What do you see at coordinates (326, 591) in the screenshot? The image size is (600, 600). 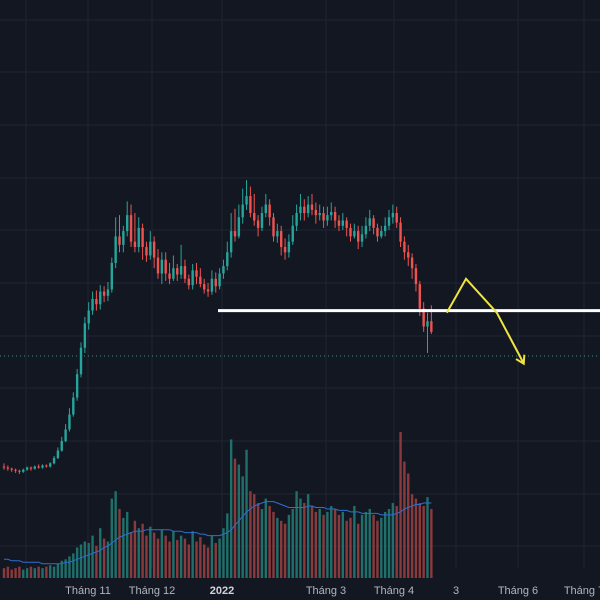 I see `x-tick-label: Tháng 3` at bounding box center [326, 591].